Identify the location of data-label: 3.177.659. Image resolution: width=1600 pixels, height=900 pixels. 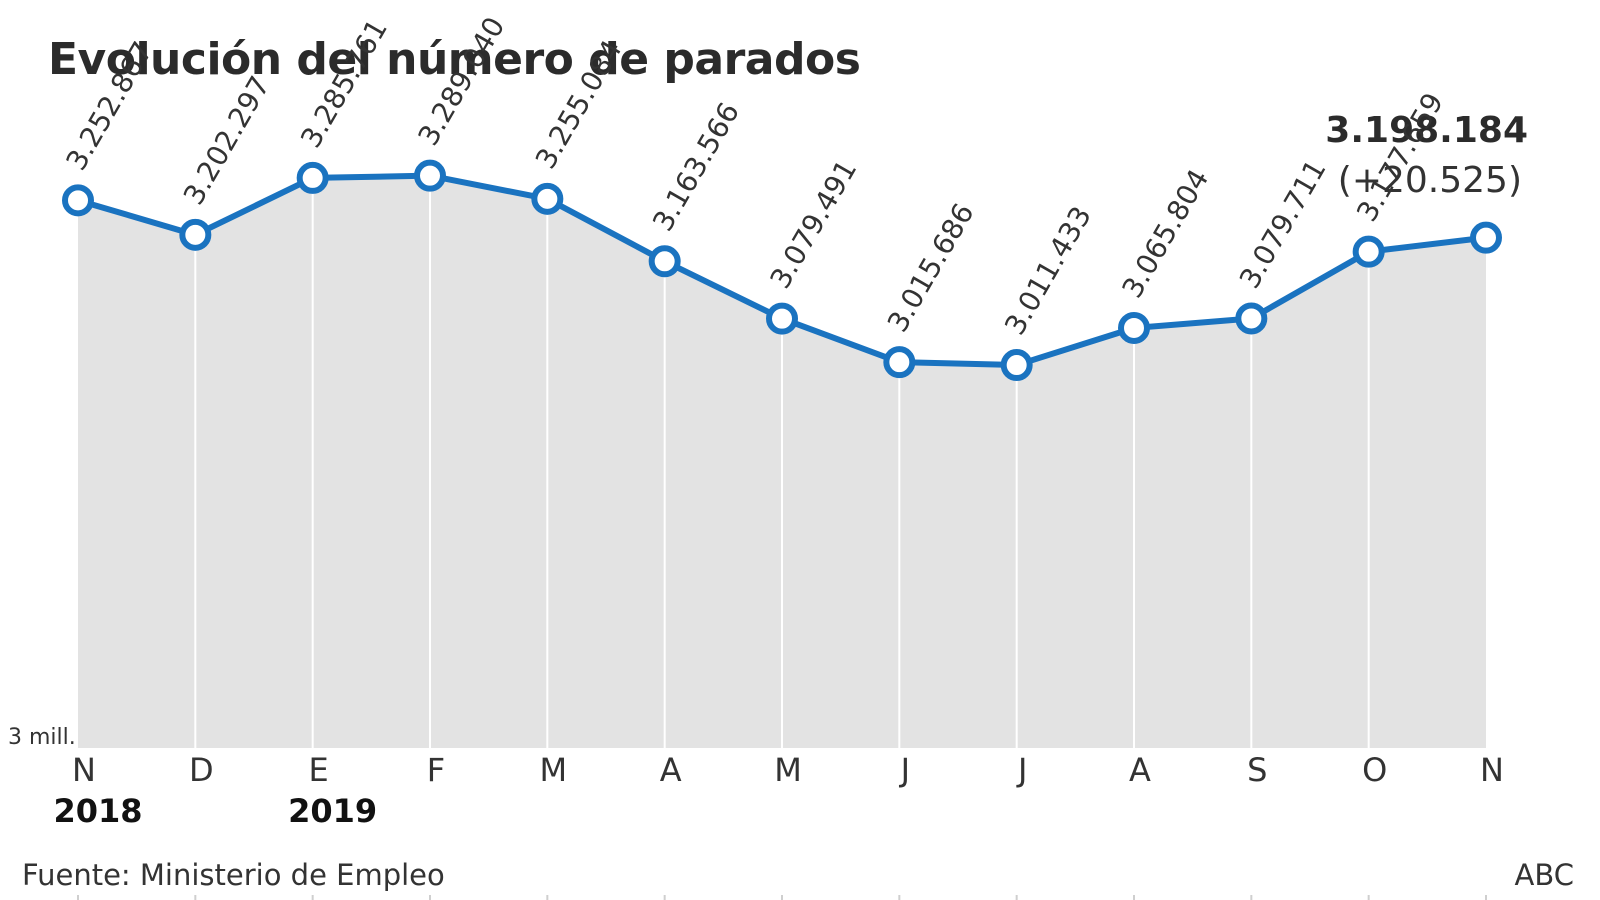
(1400, 157).